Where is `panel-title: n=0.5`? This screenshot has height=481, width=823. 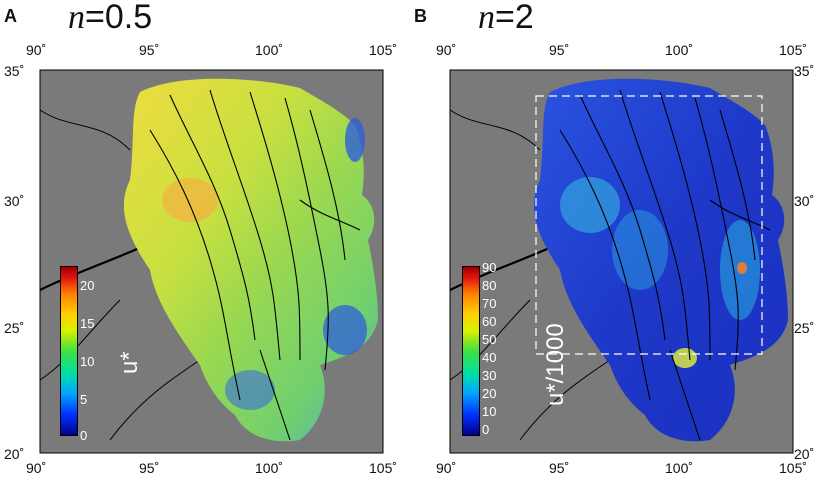 panel-title: n=0.5 is located at coordinates (110, 18).